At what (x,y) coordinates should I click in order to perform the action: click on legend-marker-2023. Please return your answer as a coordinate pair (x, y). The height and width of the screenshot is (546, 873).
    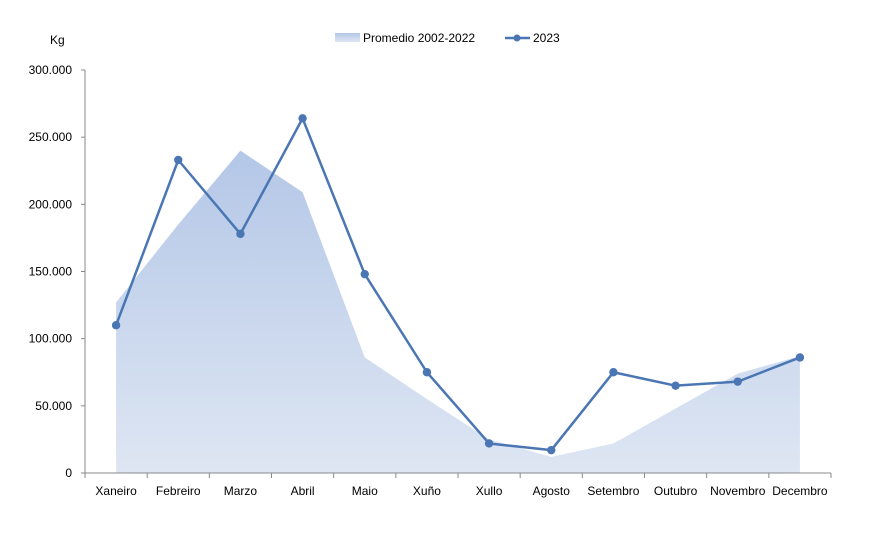
    Looking at the image, I should click on (517, 38).